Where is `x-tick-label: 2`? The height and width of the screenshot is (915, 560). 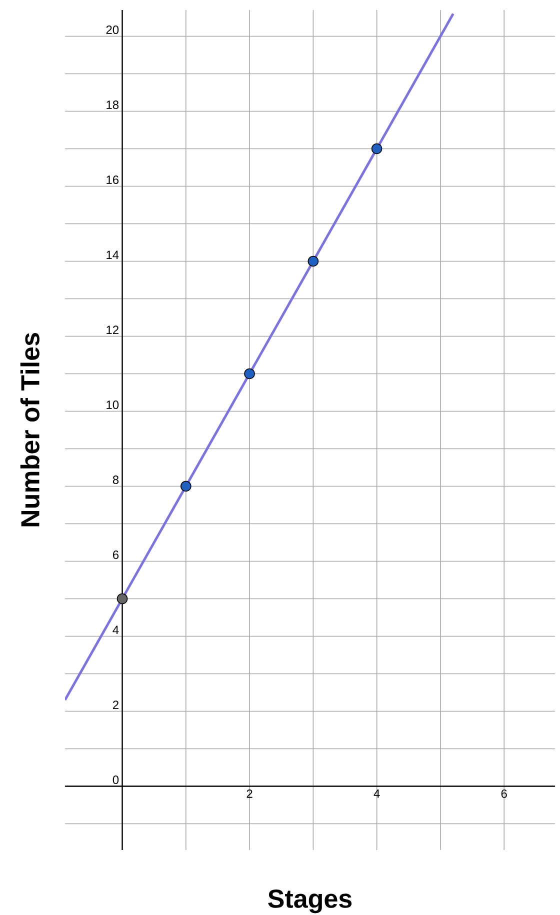 x-tick-label: 2 is located at coordinates (249, 793).